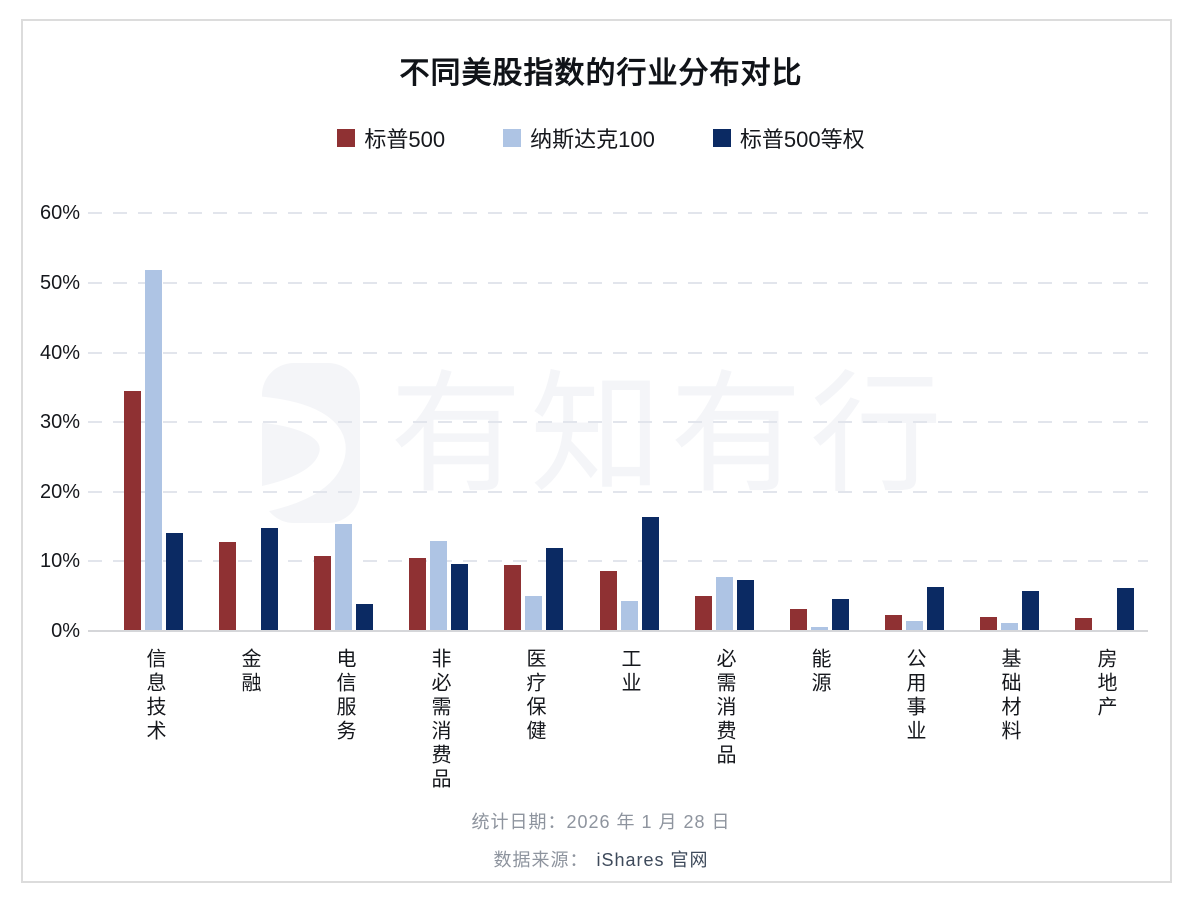 The height and width of the screenshot is (912, 1202). Describe the element at coordinates (618, 283) in the screenshot. I see `gridline-50%` at that location.